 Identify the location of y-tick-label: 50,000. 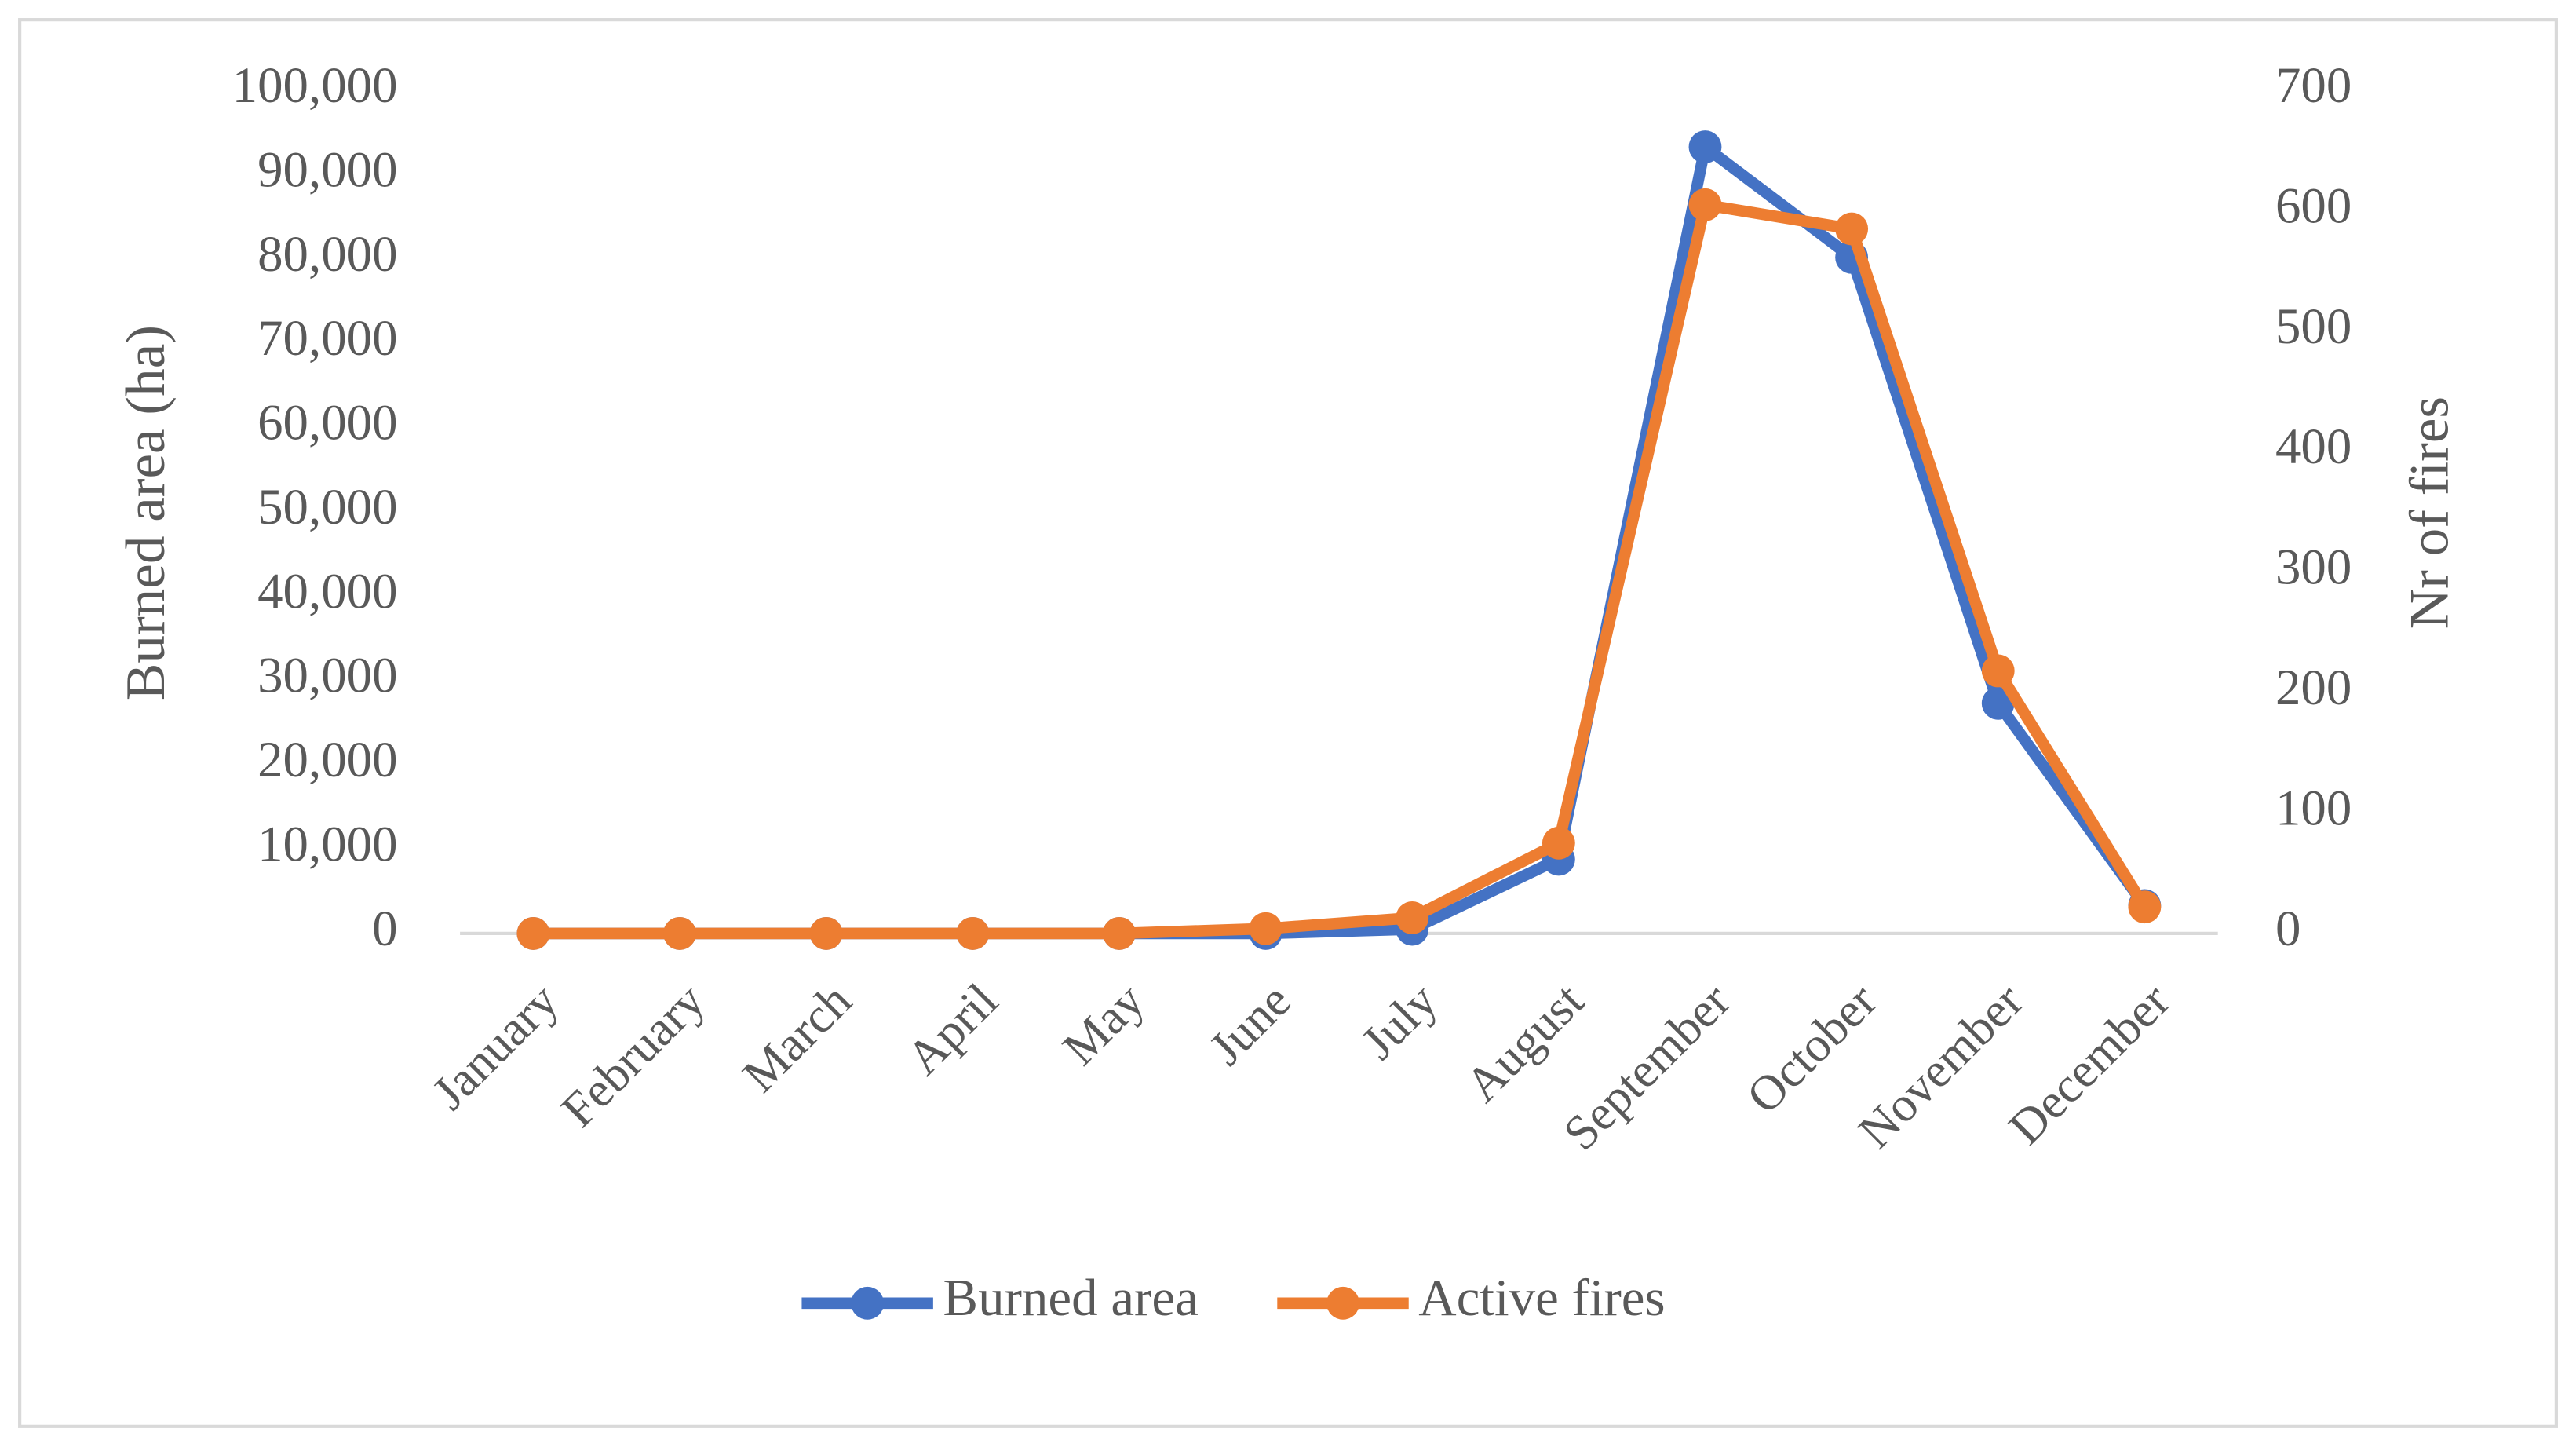
(327, 507).